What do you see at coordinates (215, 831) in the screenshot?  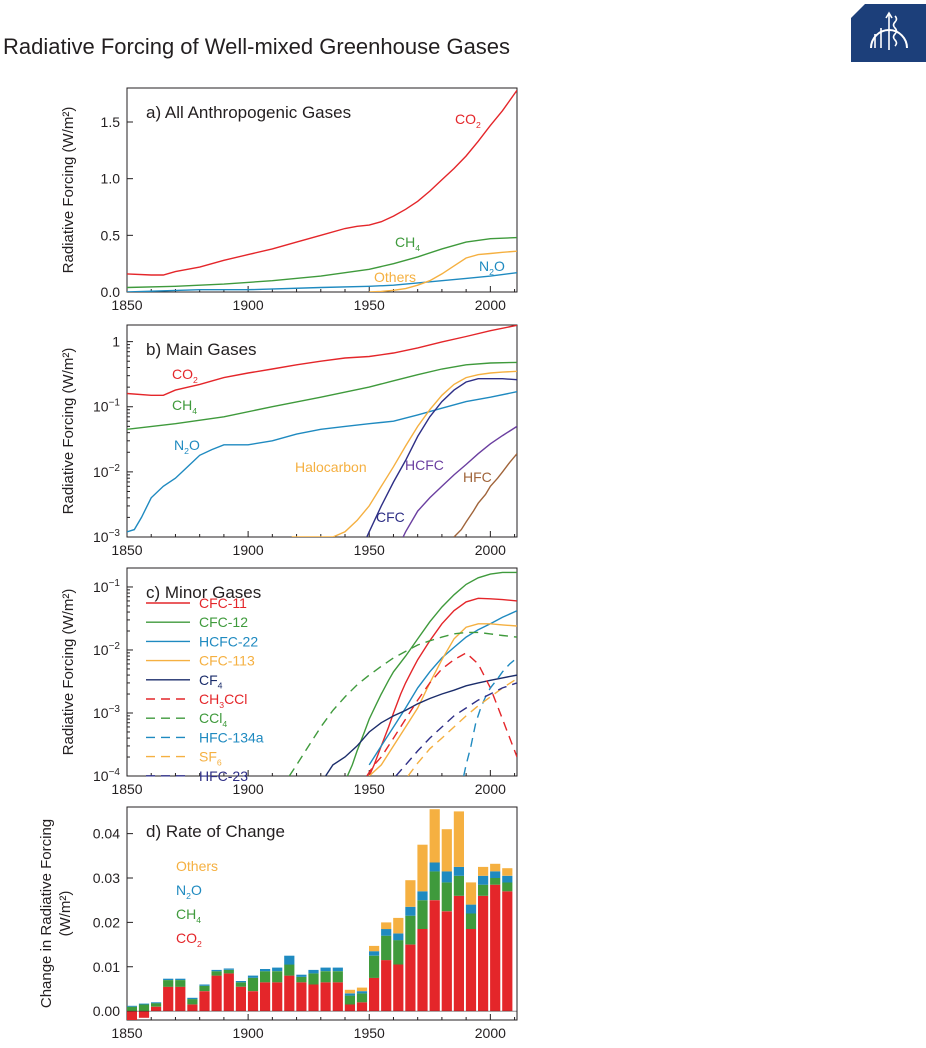 I see `panel-title: d) Rate of Change` at bounding box center [215, 831].